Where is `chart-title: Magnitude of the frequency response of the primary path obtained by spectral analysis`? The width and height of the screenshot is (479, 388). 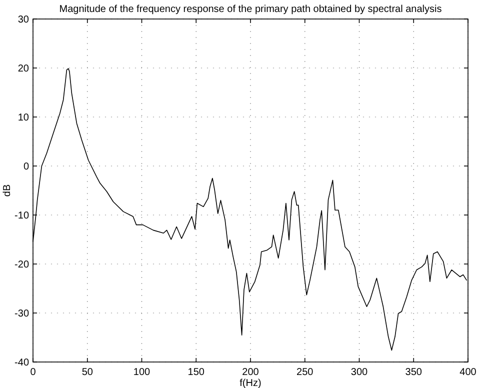
chart-title: Magnitude of the frequency response of the primary path obtained by spectral analysis is located at coordinates (250, 9).